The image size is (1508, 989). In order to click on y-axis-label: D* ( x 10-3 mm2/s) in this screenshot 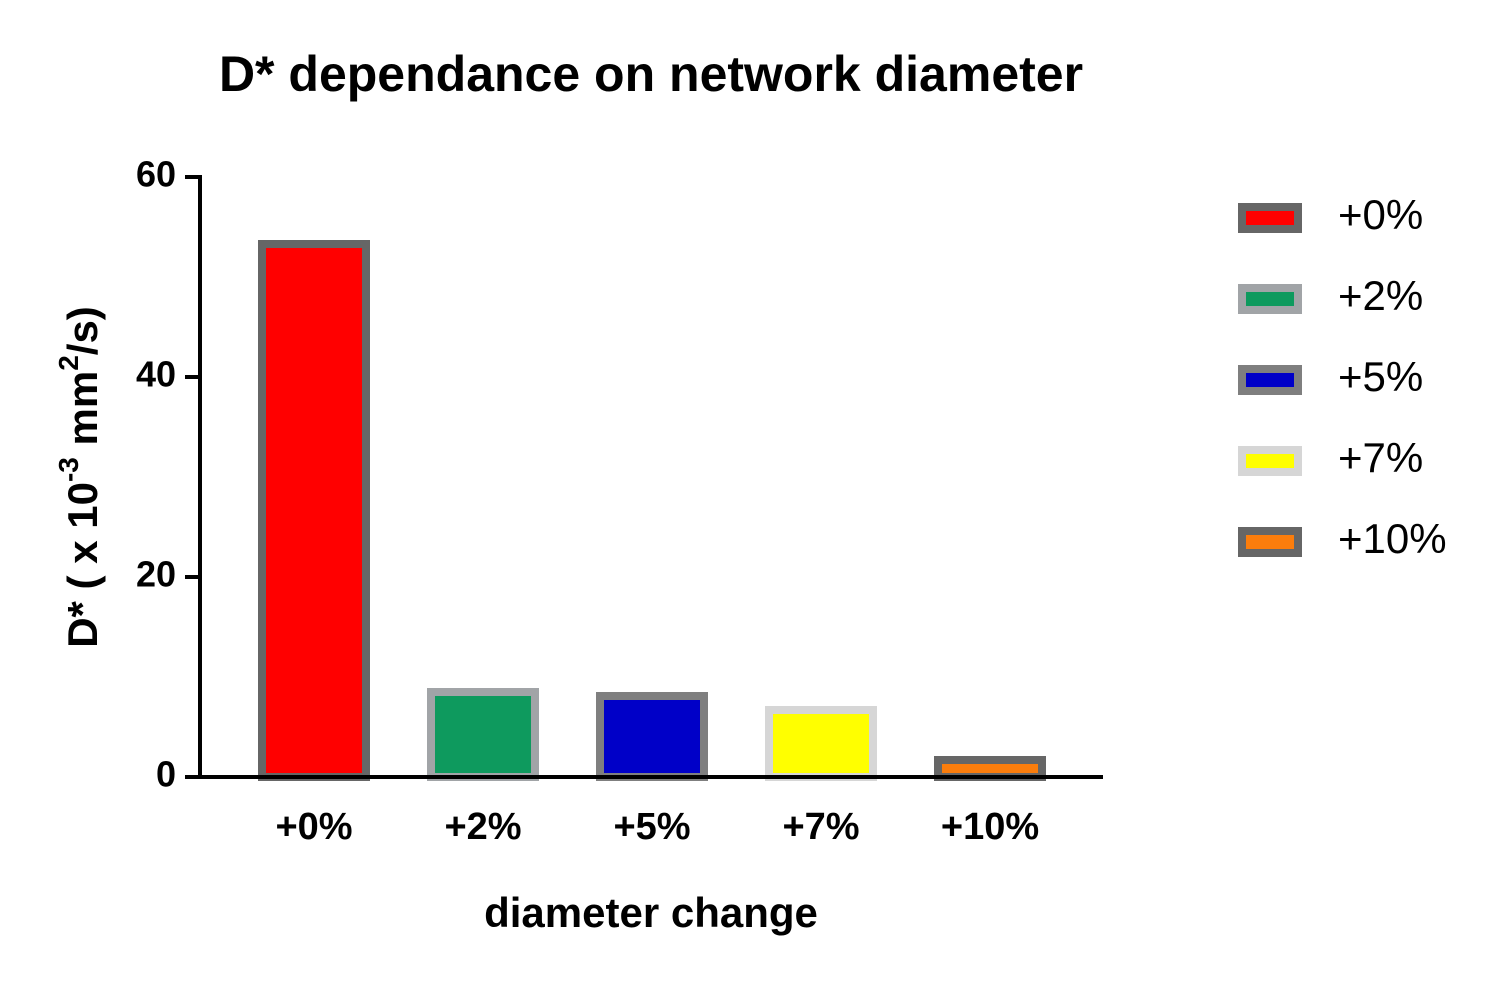, I will do `click(79, 477)`.